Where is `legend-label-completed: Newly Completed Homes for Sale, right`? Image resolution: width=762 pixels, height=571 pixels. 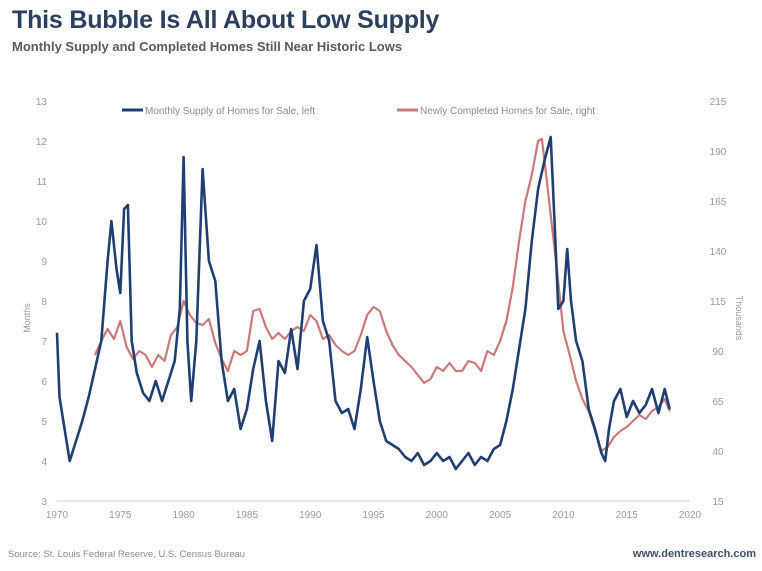
legend-label-completed: Newly Completed Homes for Sale, right is located at coordinates (507, 111).